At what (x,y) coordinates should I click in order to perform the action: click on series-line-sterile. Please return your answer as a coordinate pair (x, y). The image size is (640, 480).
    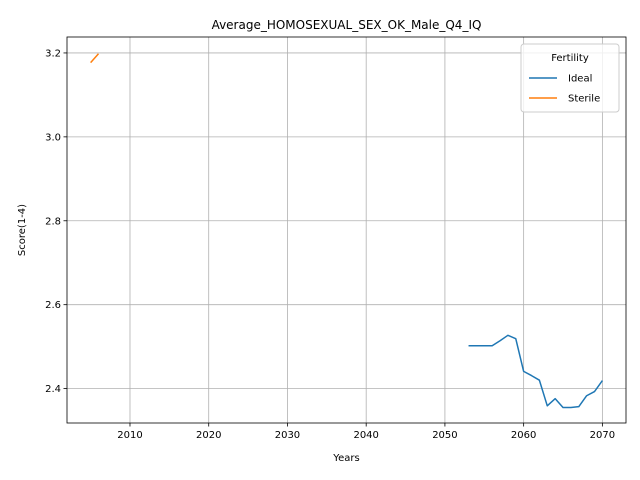
    Looking at the image, I should click on (95, 58).